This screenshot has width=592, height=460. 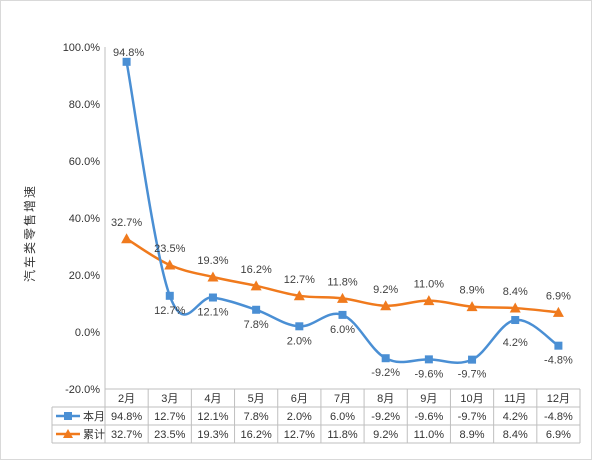 I want to click on category-label: 11月, so click(x=515, y=399).